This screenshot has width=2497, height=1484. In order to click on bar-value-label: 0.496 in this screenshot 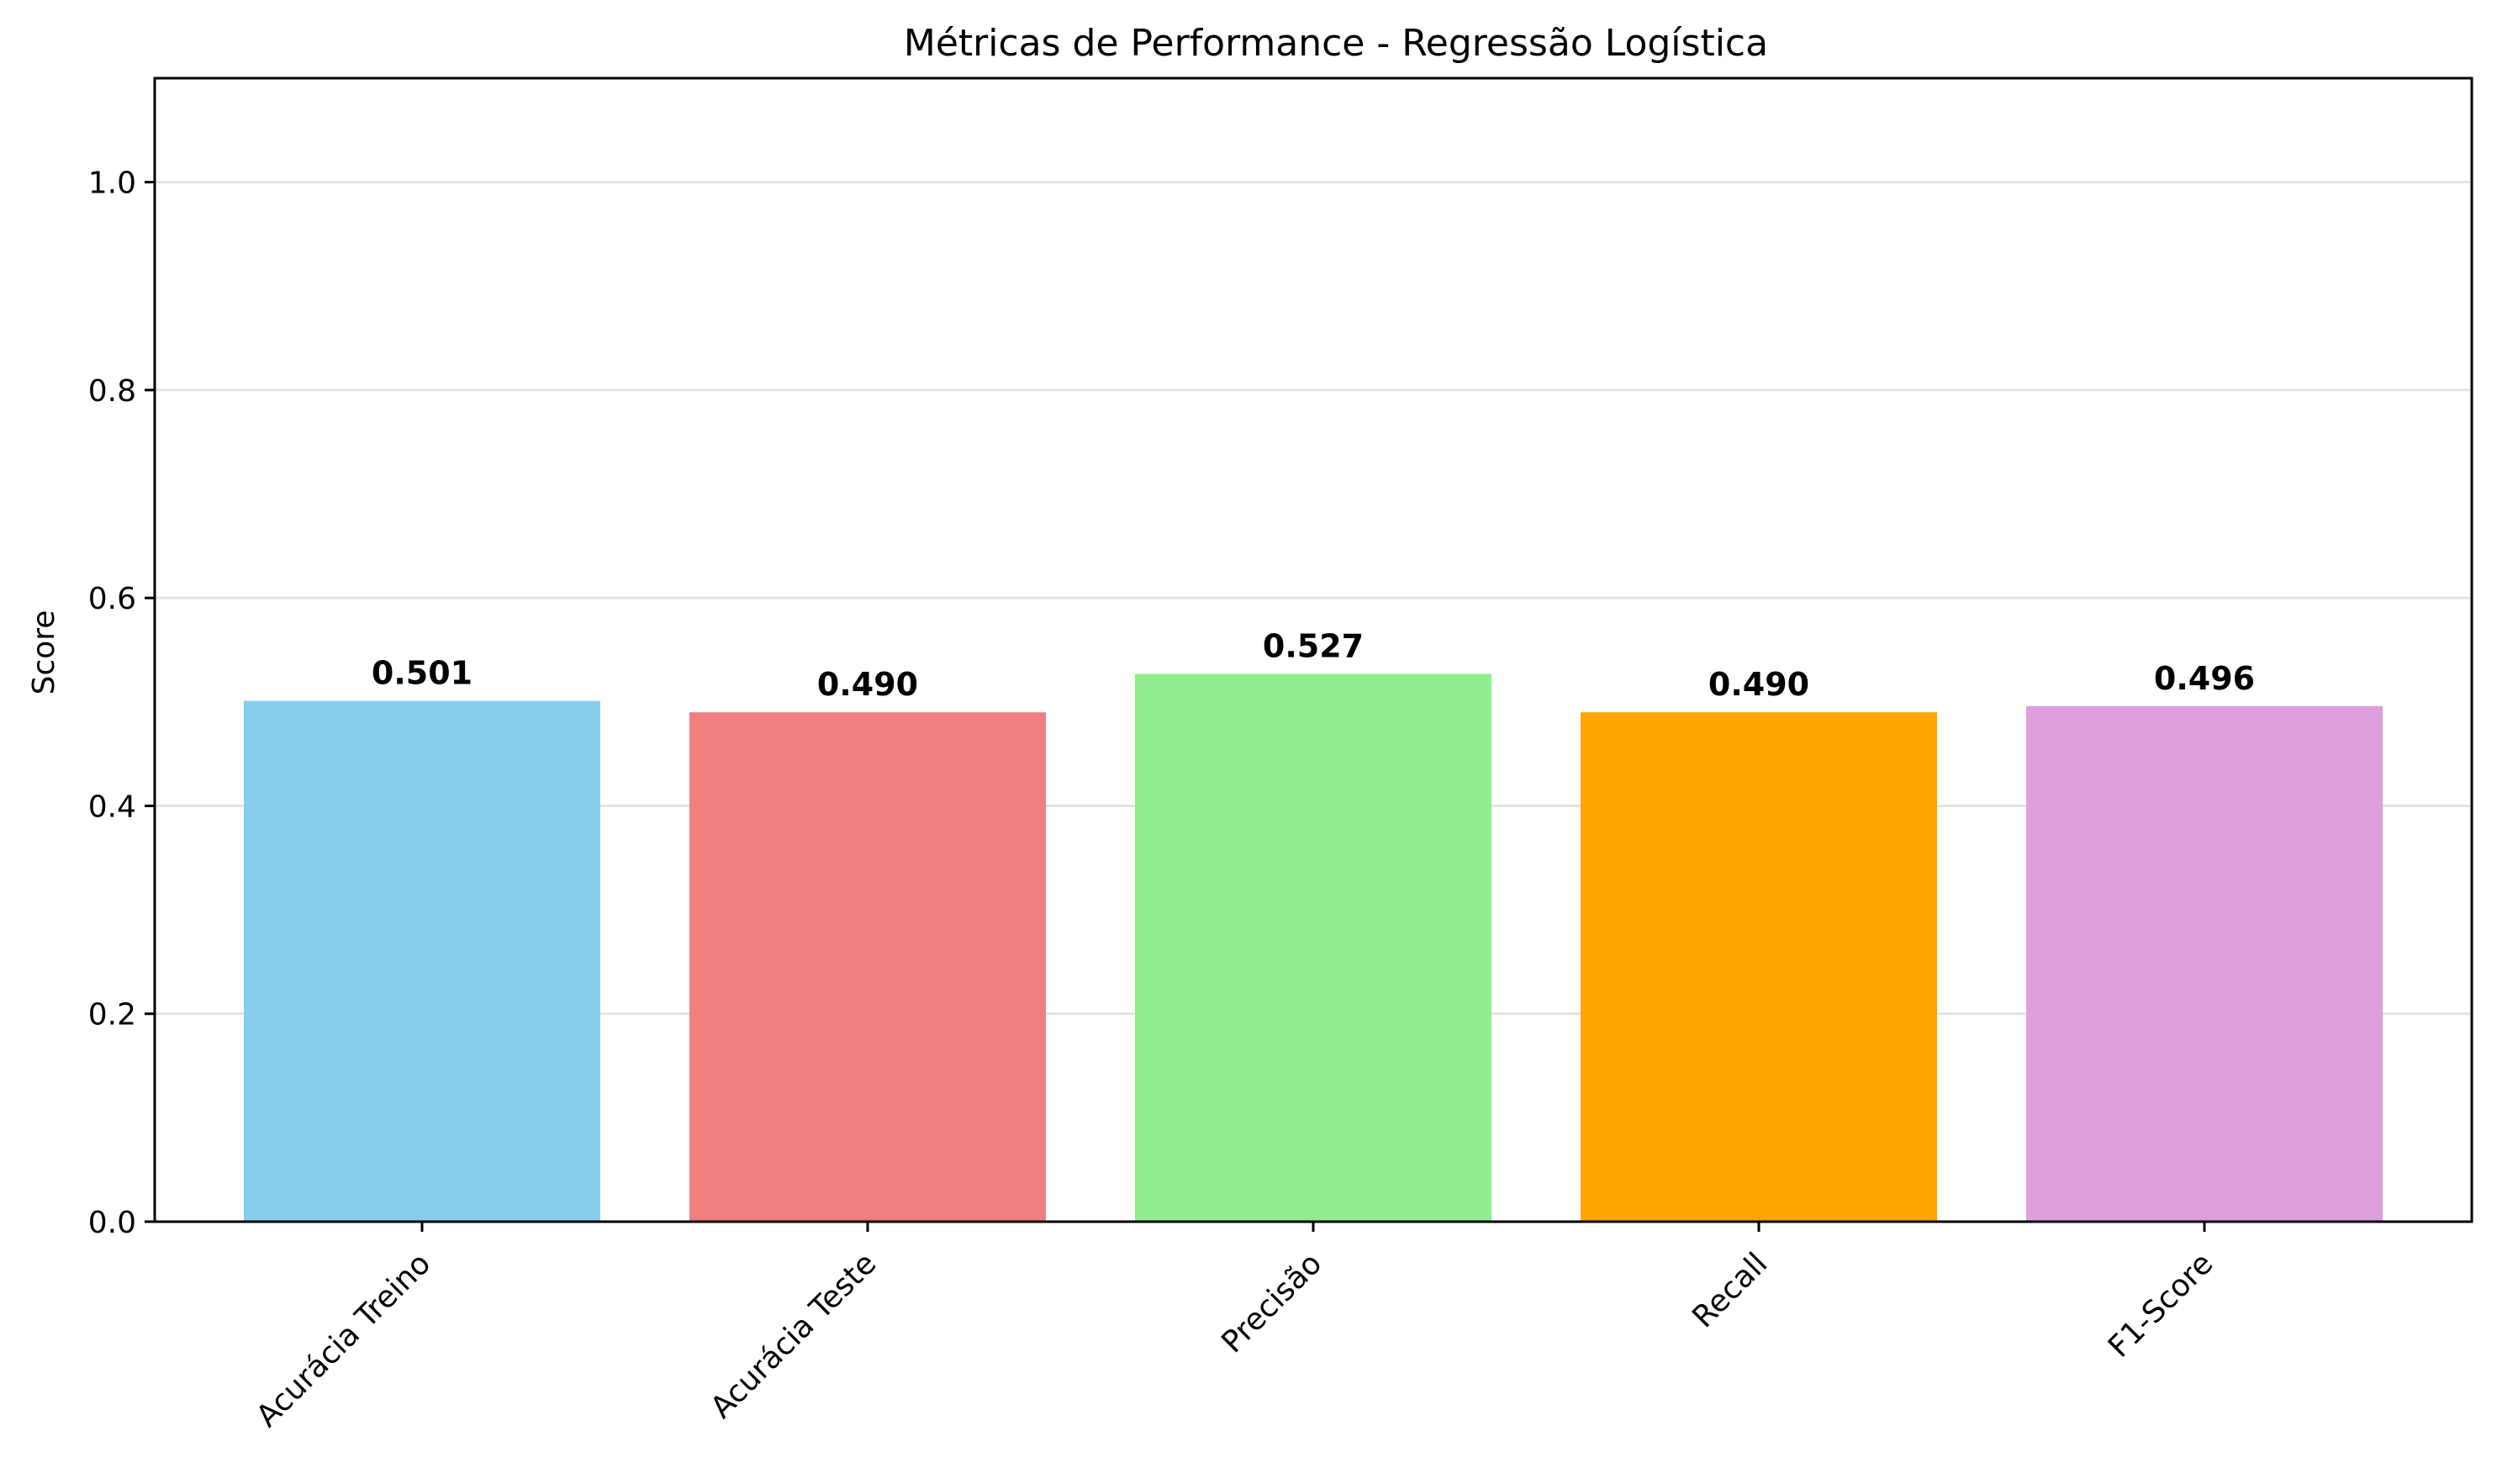, I will do `click(2204, 678)`.